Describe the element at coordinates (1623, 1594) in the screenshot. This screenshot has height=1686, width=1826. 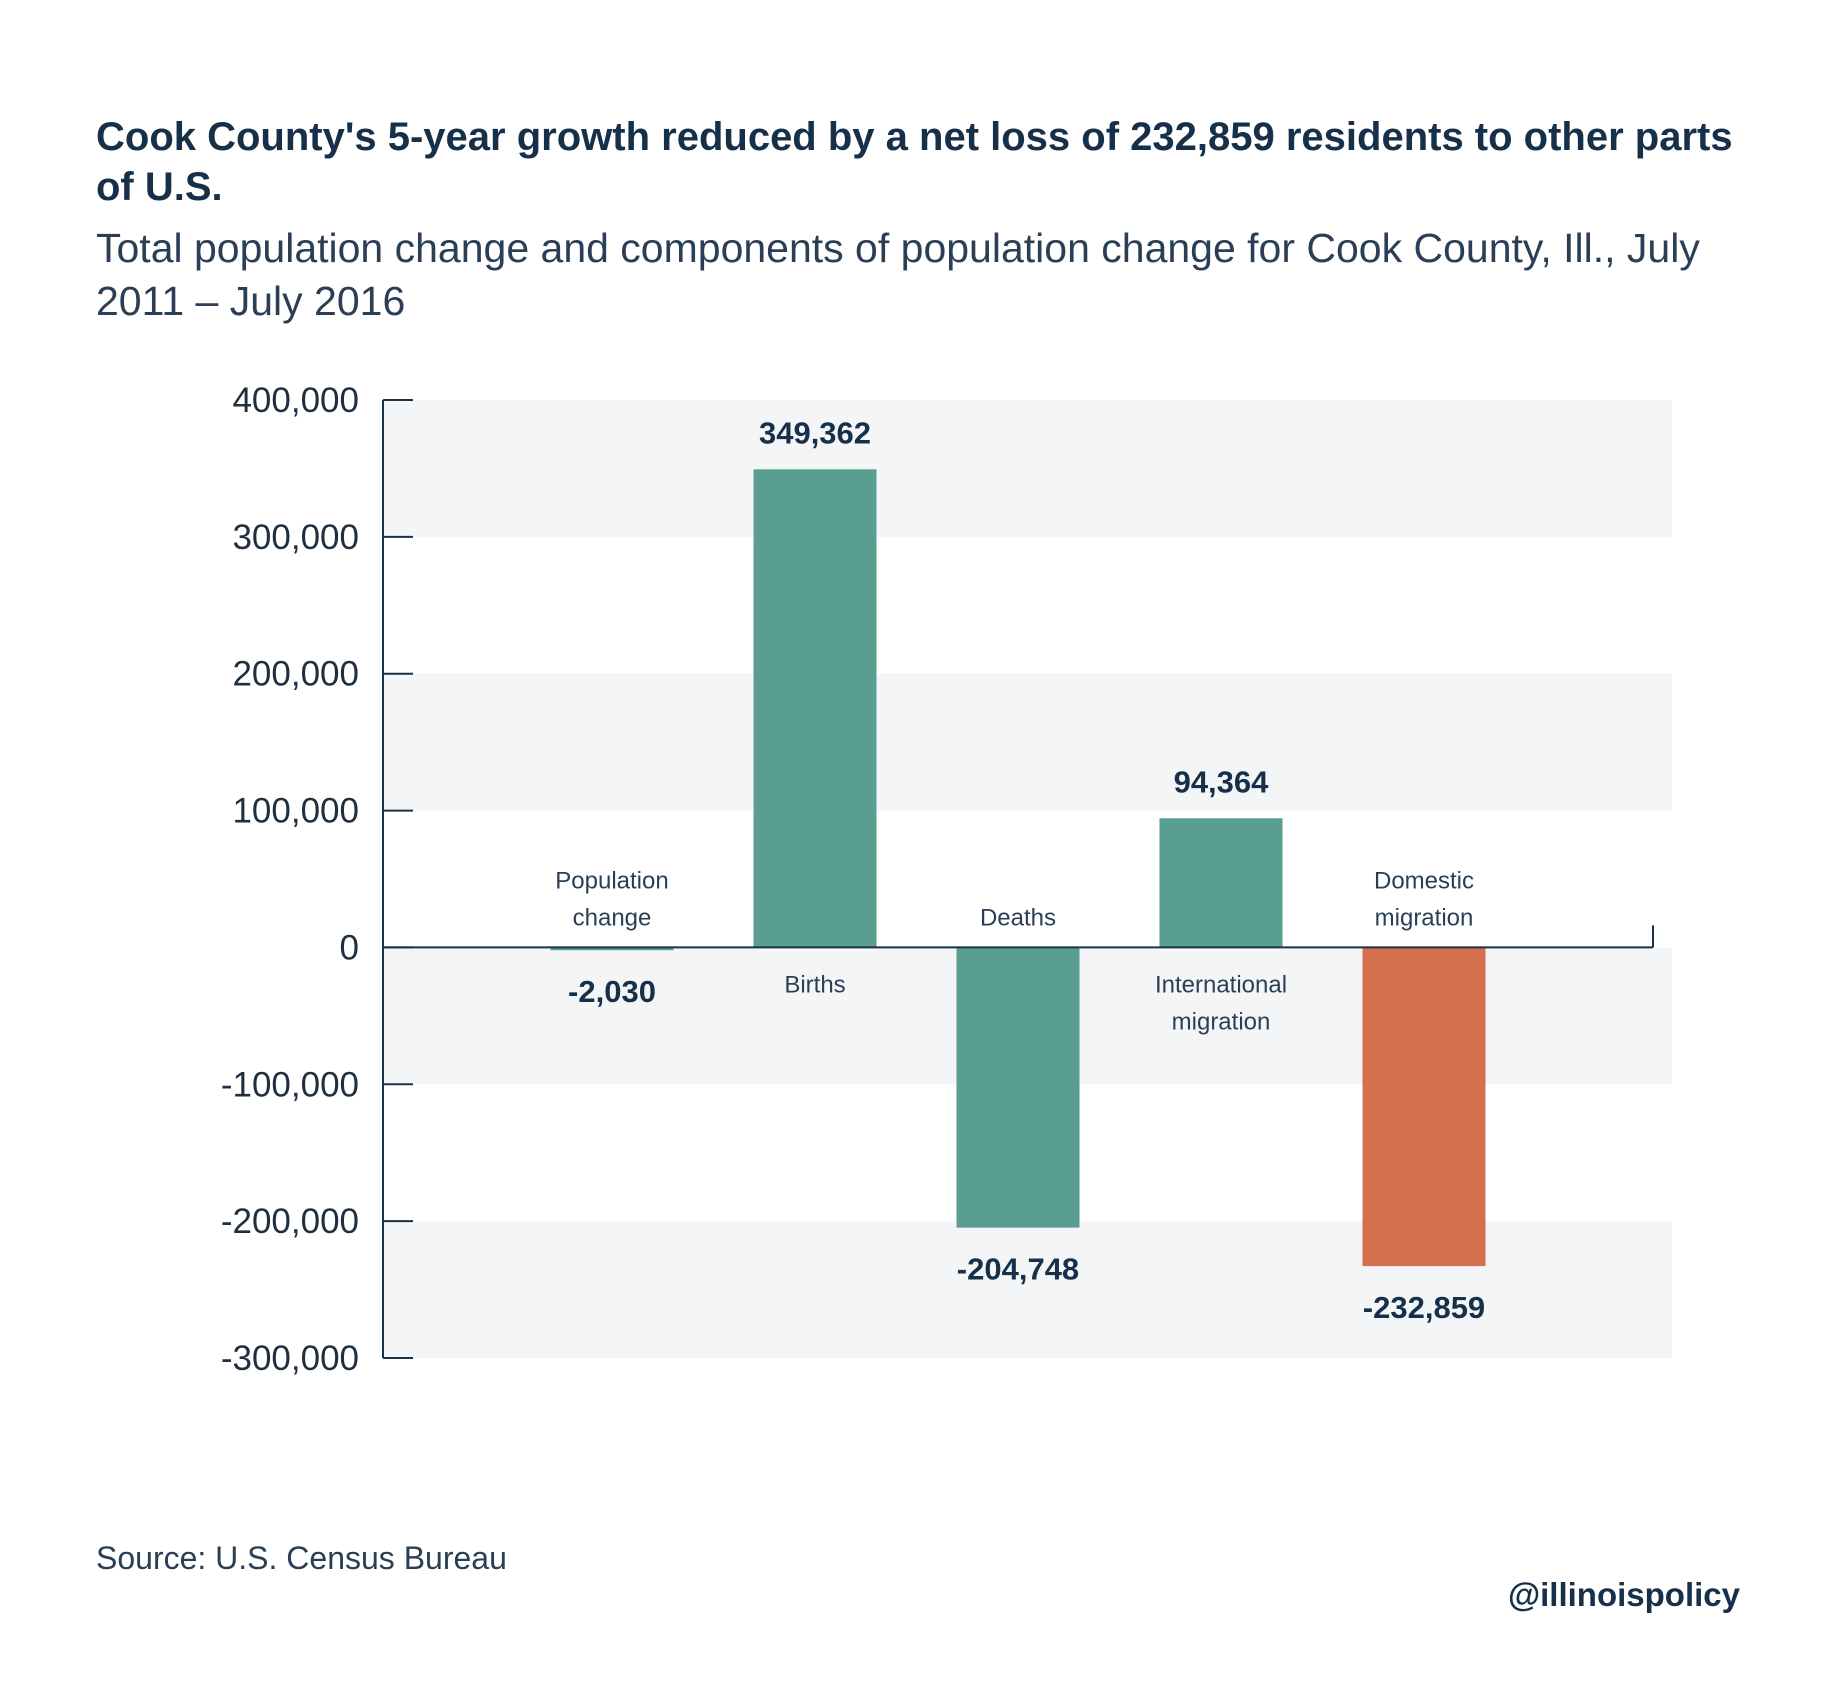
I see `brand-handle: @illinoispolicy` at that location.